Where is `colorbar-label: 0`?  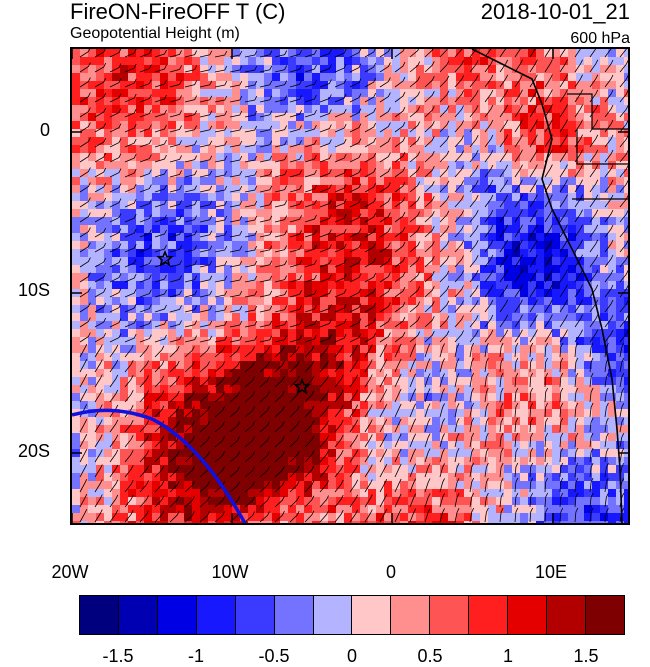
colorbar-label: 0 is located at coordinates (351, 656).